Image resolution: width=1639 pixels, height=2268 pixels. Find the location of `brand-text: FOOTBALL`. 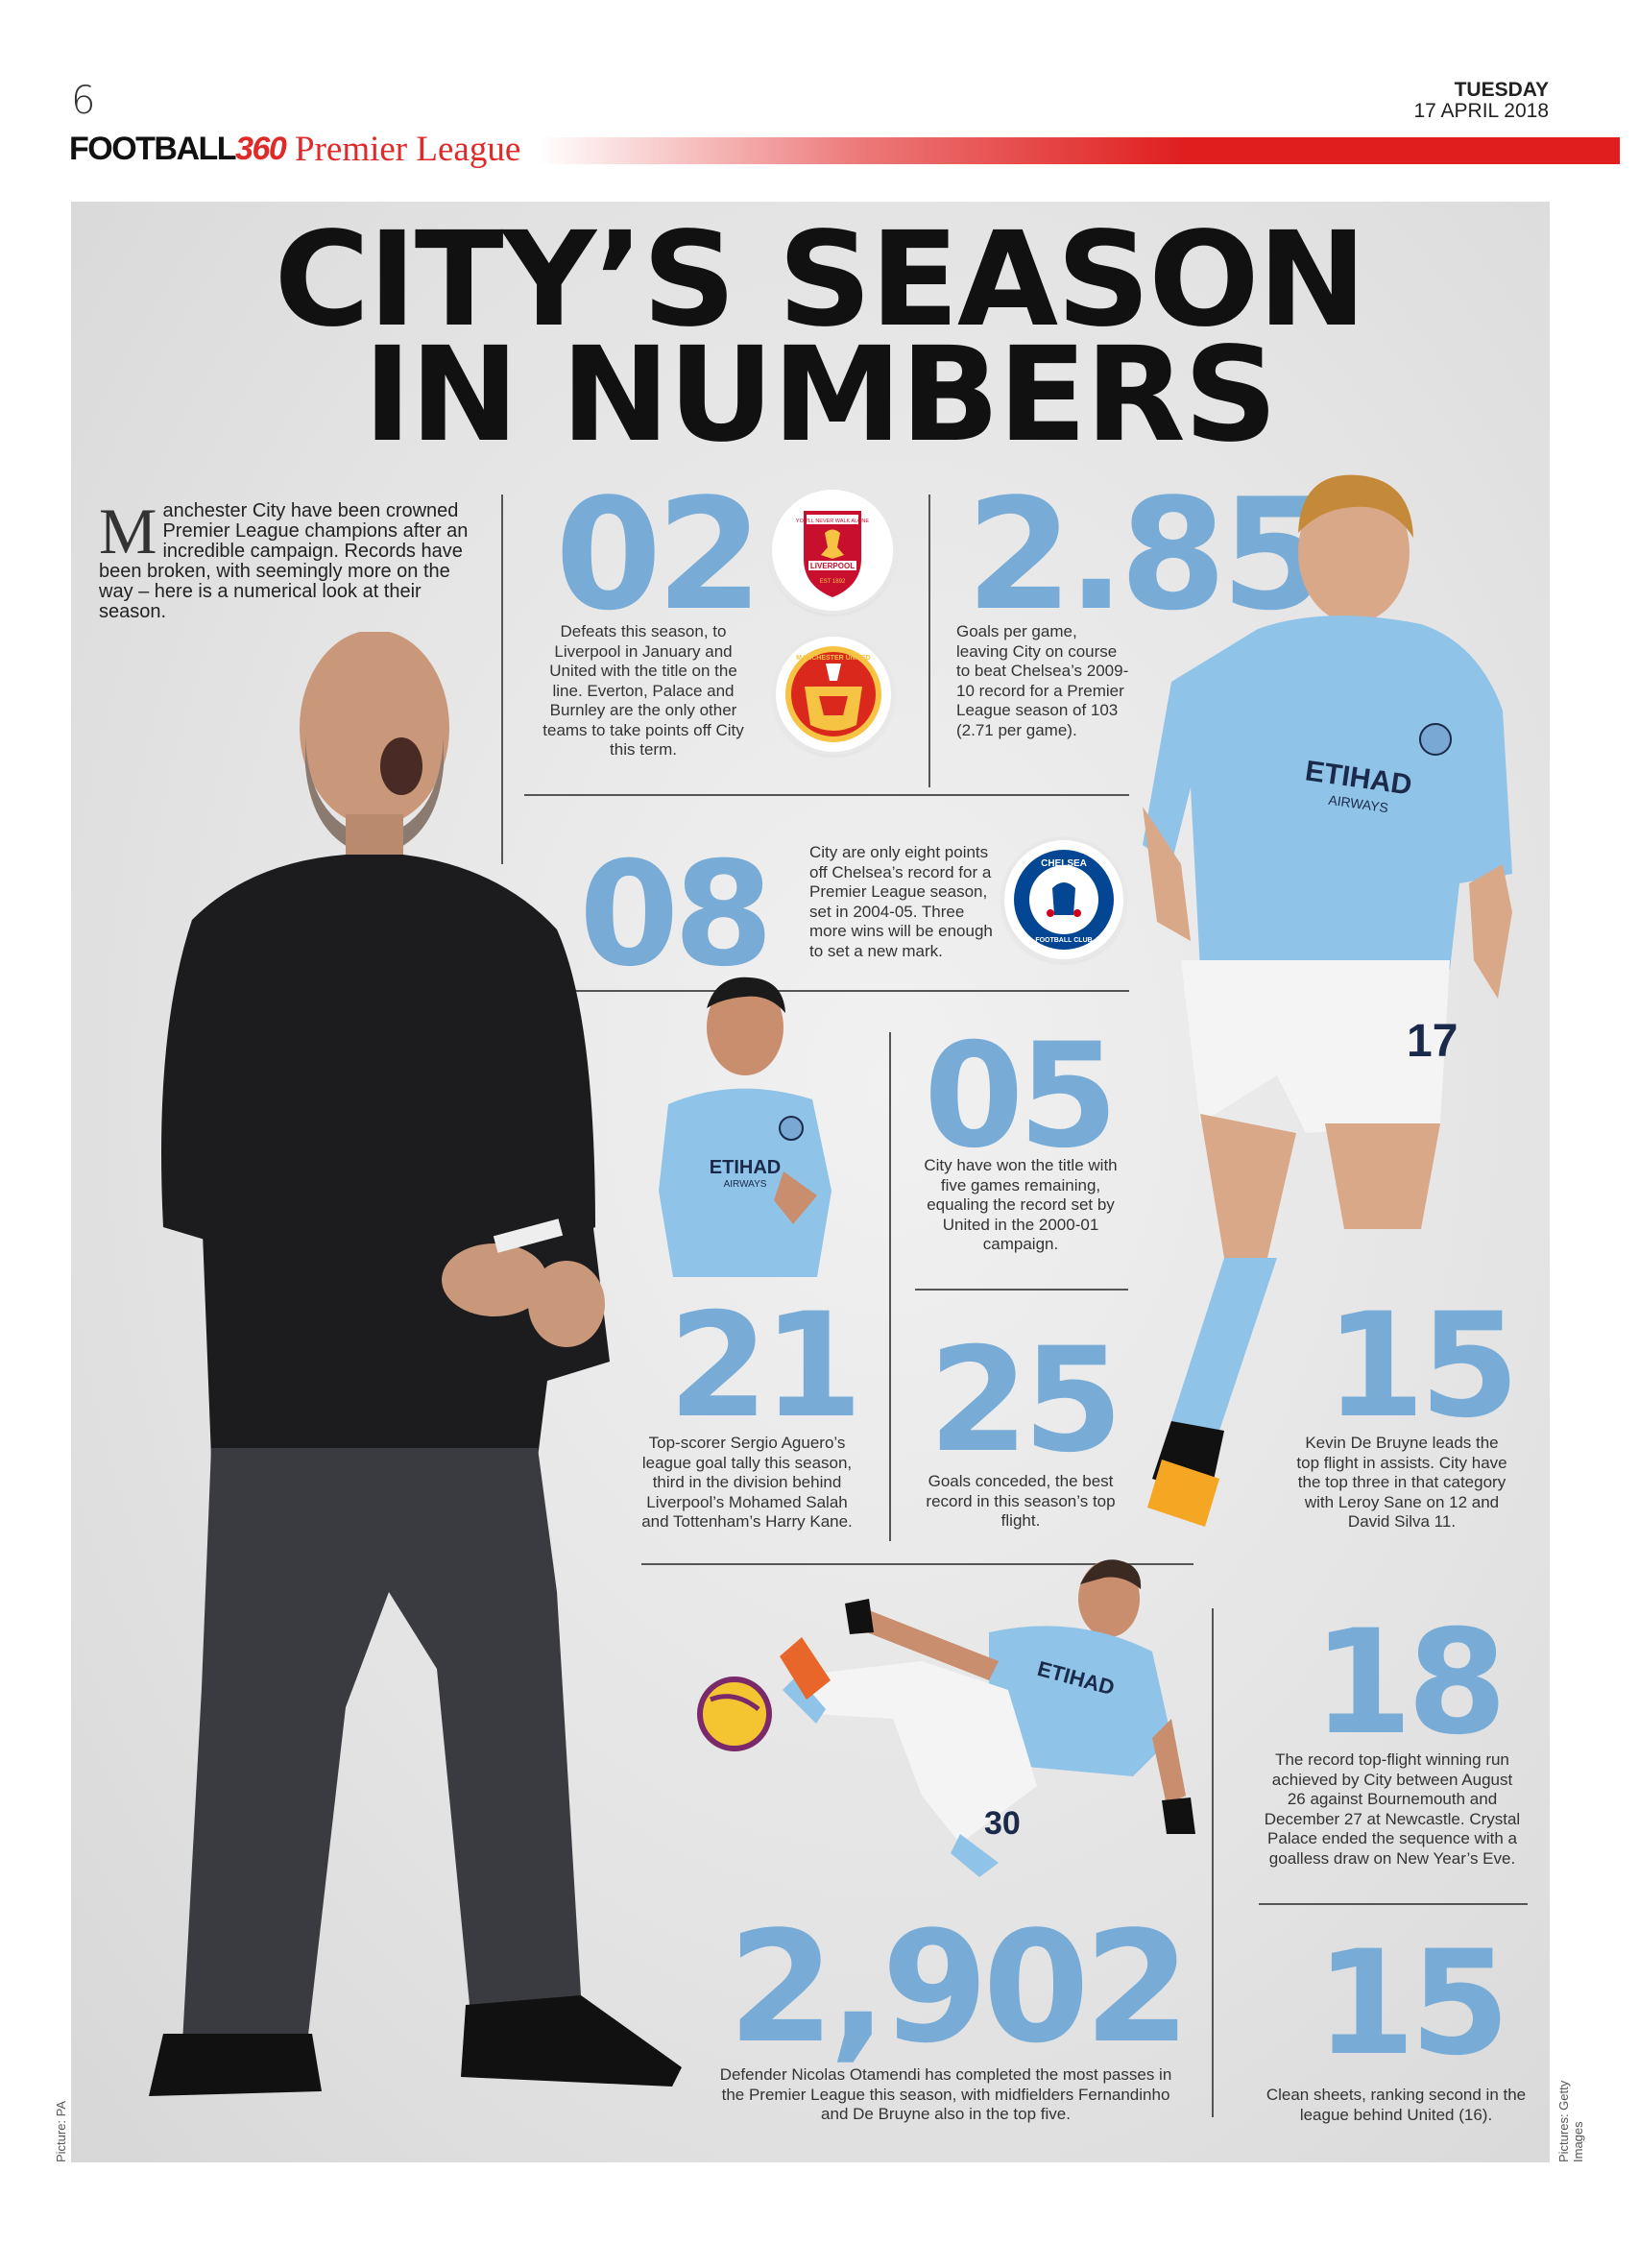

brand-text: FOOTBALL is located at coordinates (153, 149).